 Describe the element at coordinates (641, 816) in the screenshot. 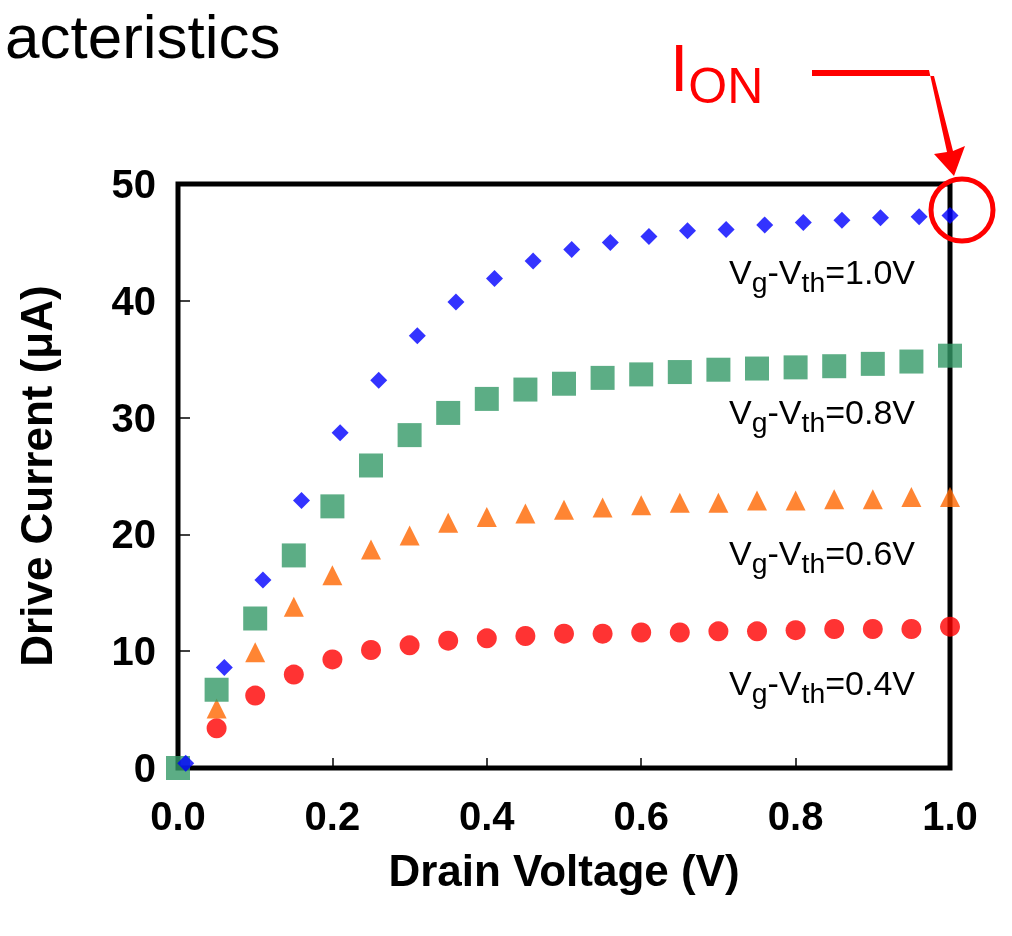

I see `x-tick-label: 0.6` at that location.